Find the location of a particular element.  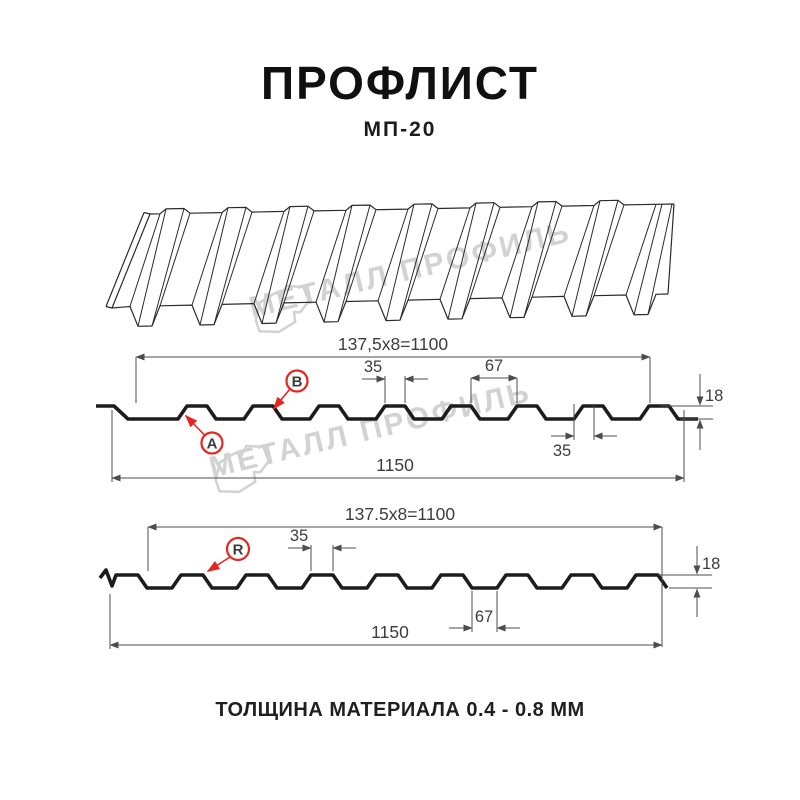

dim-overall-top: 1150 is located at coordinates (395, 465).